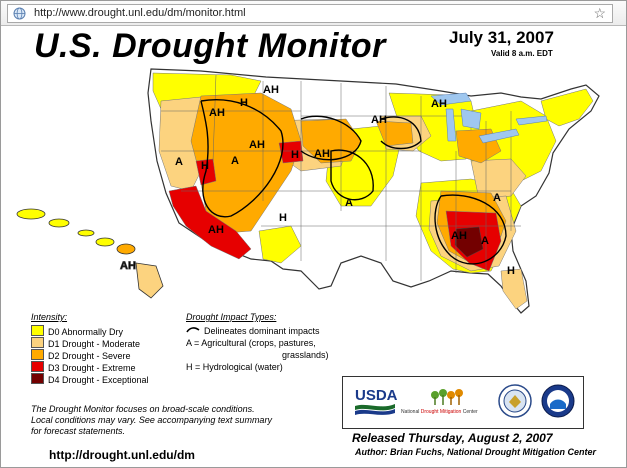 The width and height of the screenshot is (627, 468). I want to click on impact-agricultural: A = Agricultural (crops, pastures,, so click(251, 343).